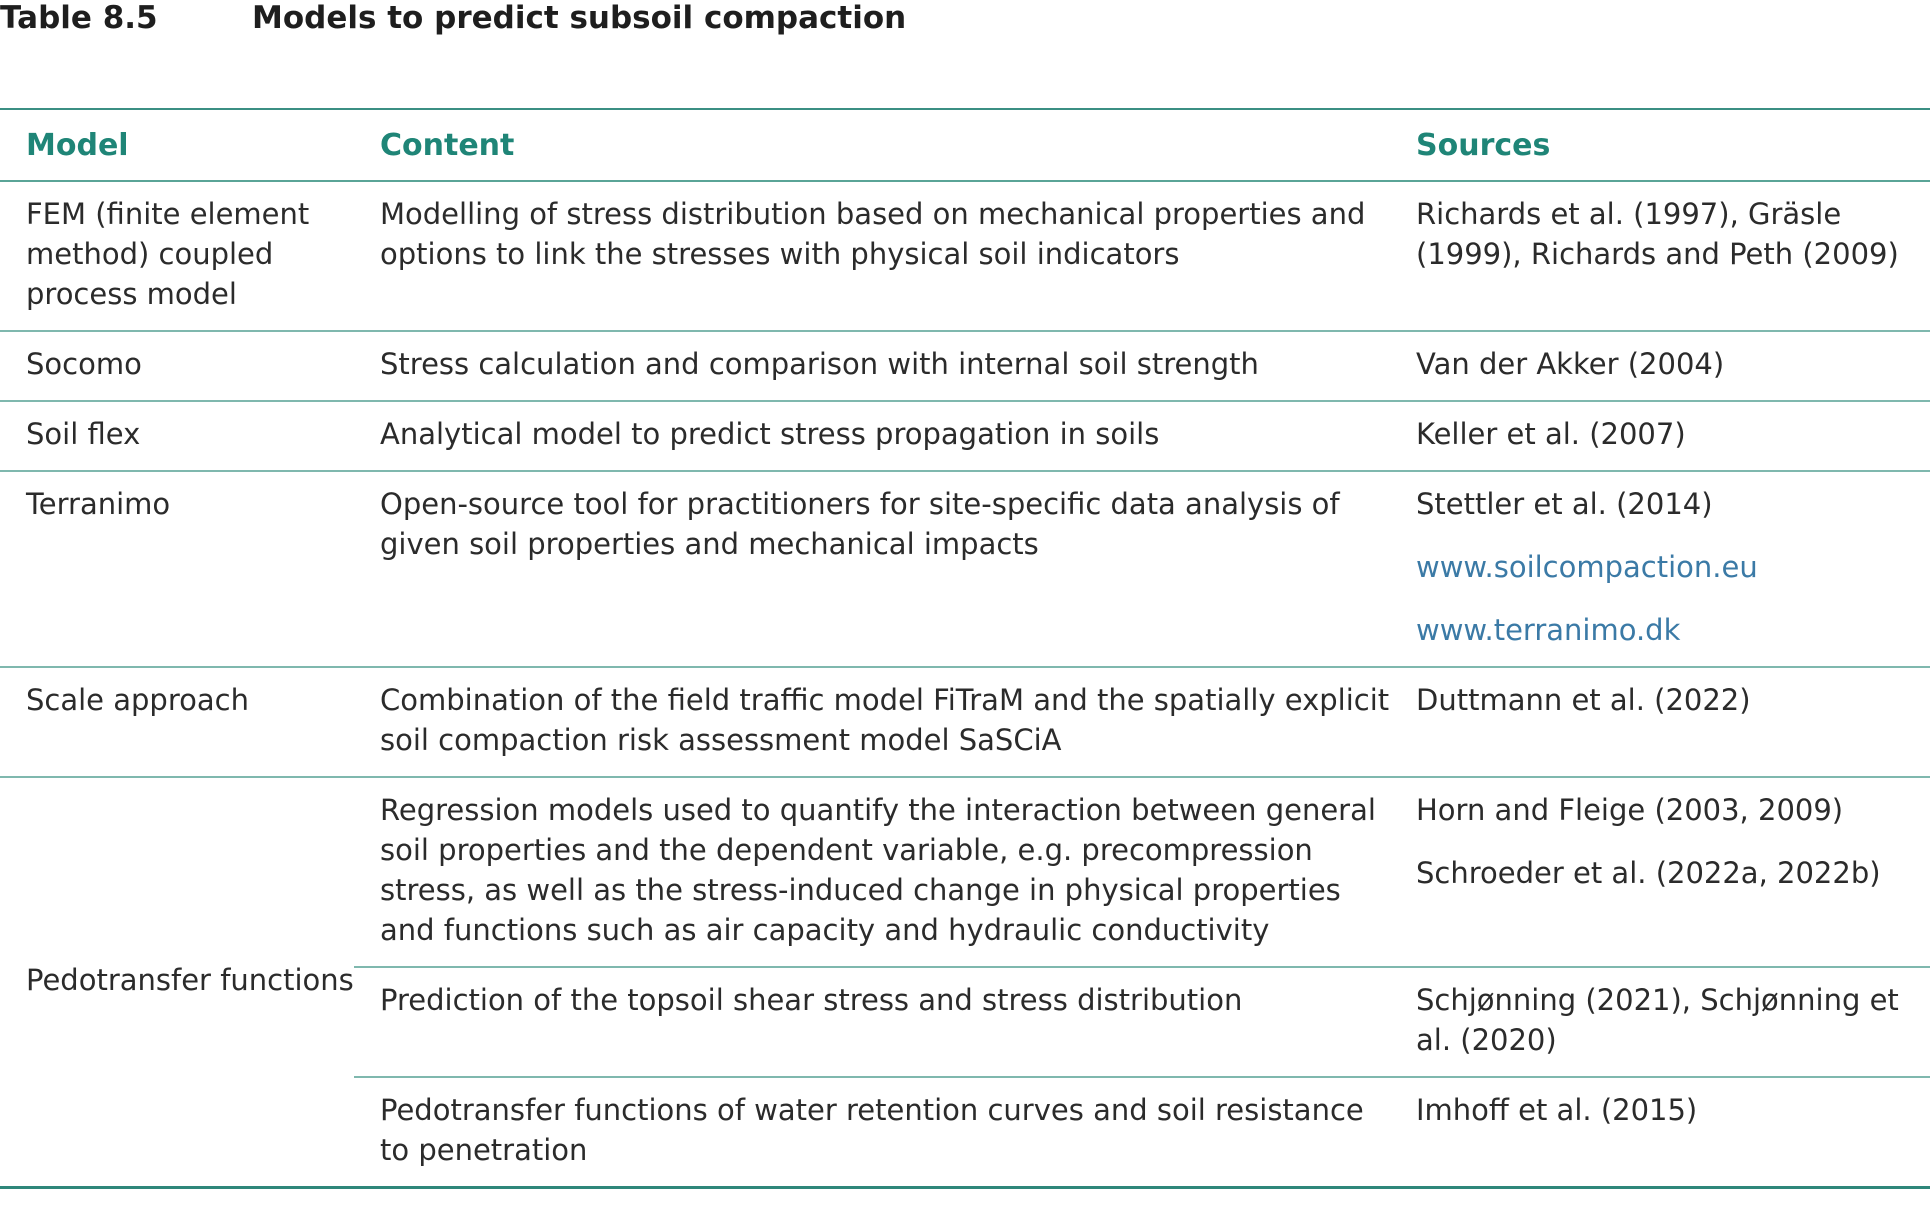 This screenshot has width=1930, height=1231. I want to click on column-header-model: Model, so click(177, 145).